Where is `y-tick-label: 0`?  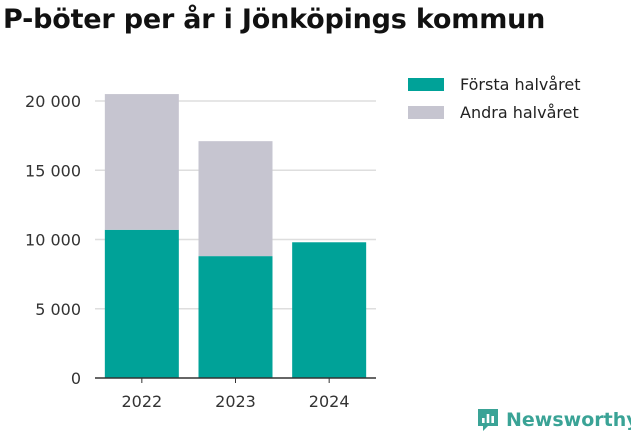 y-tick-label: 0 is located at coordinates (76, 378).